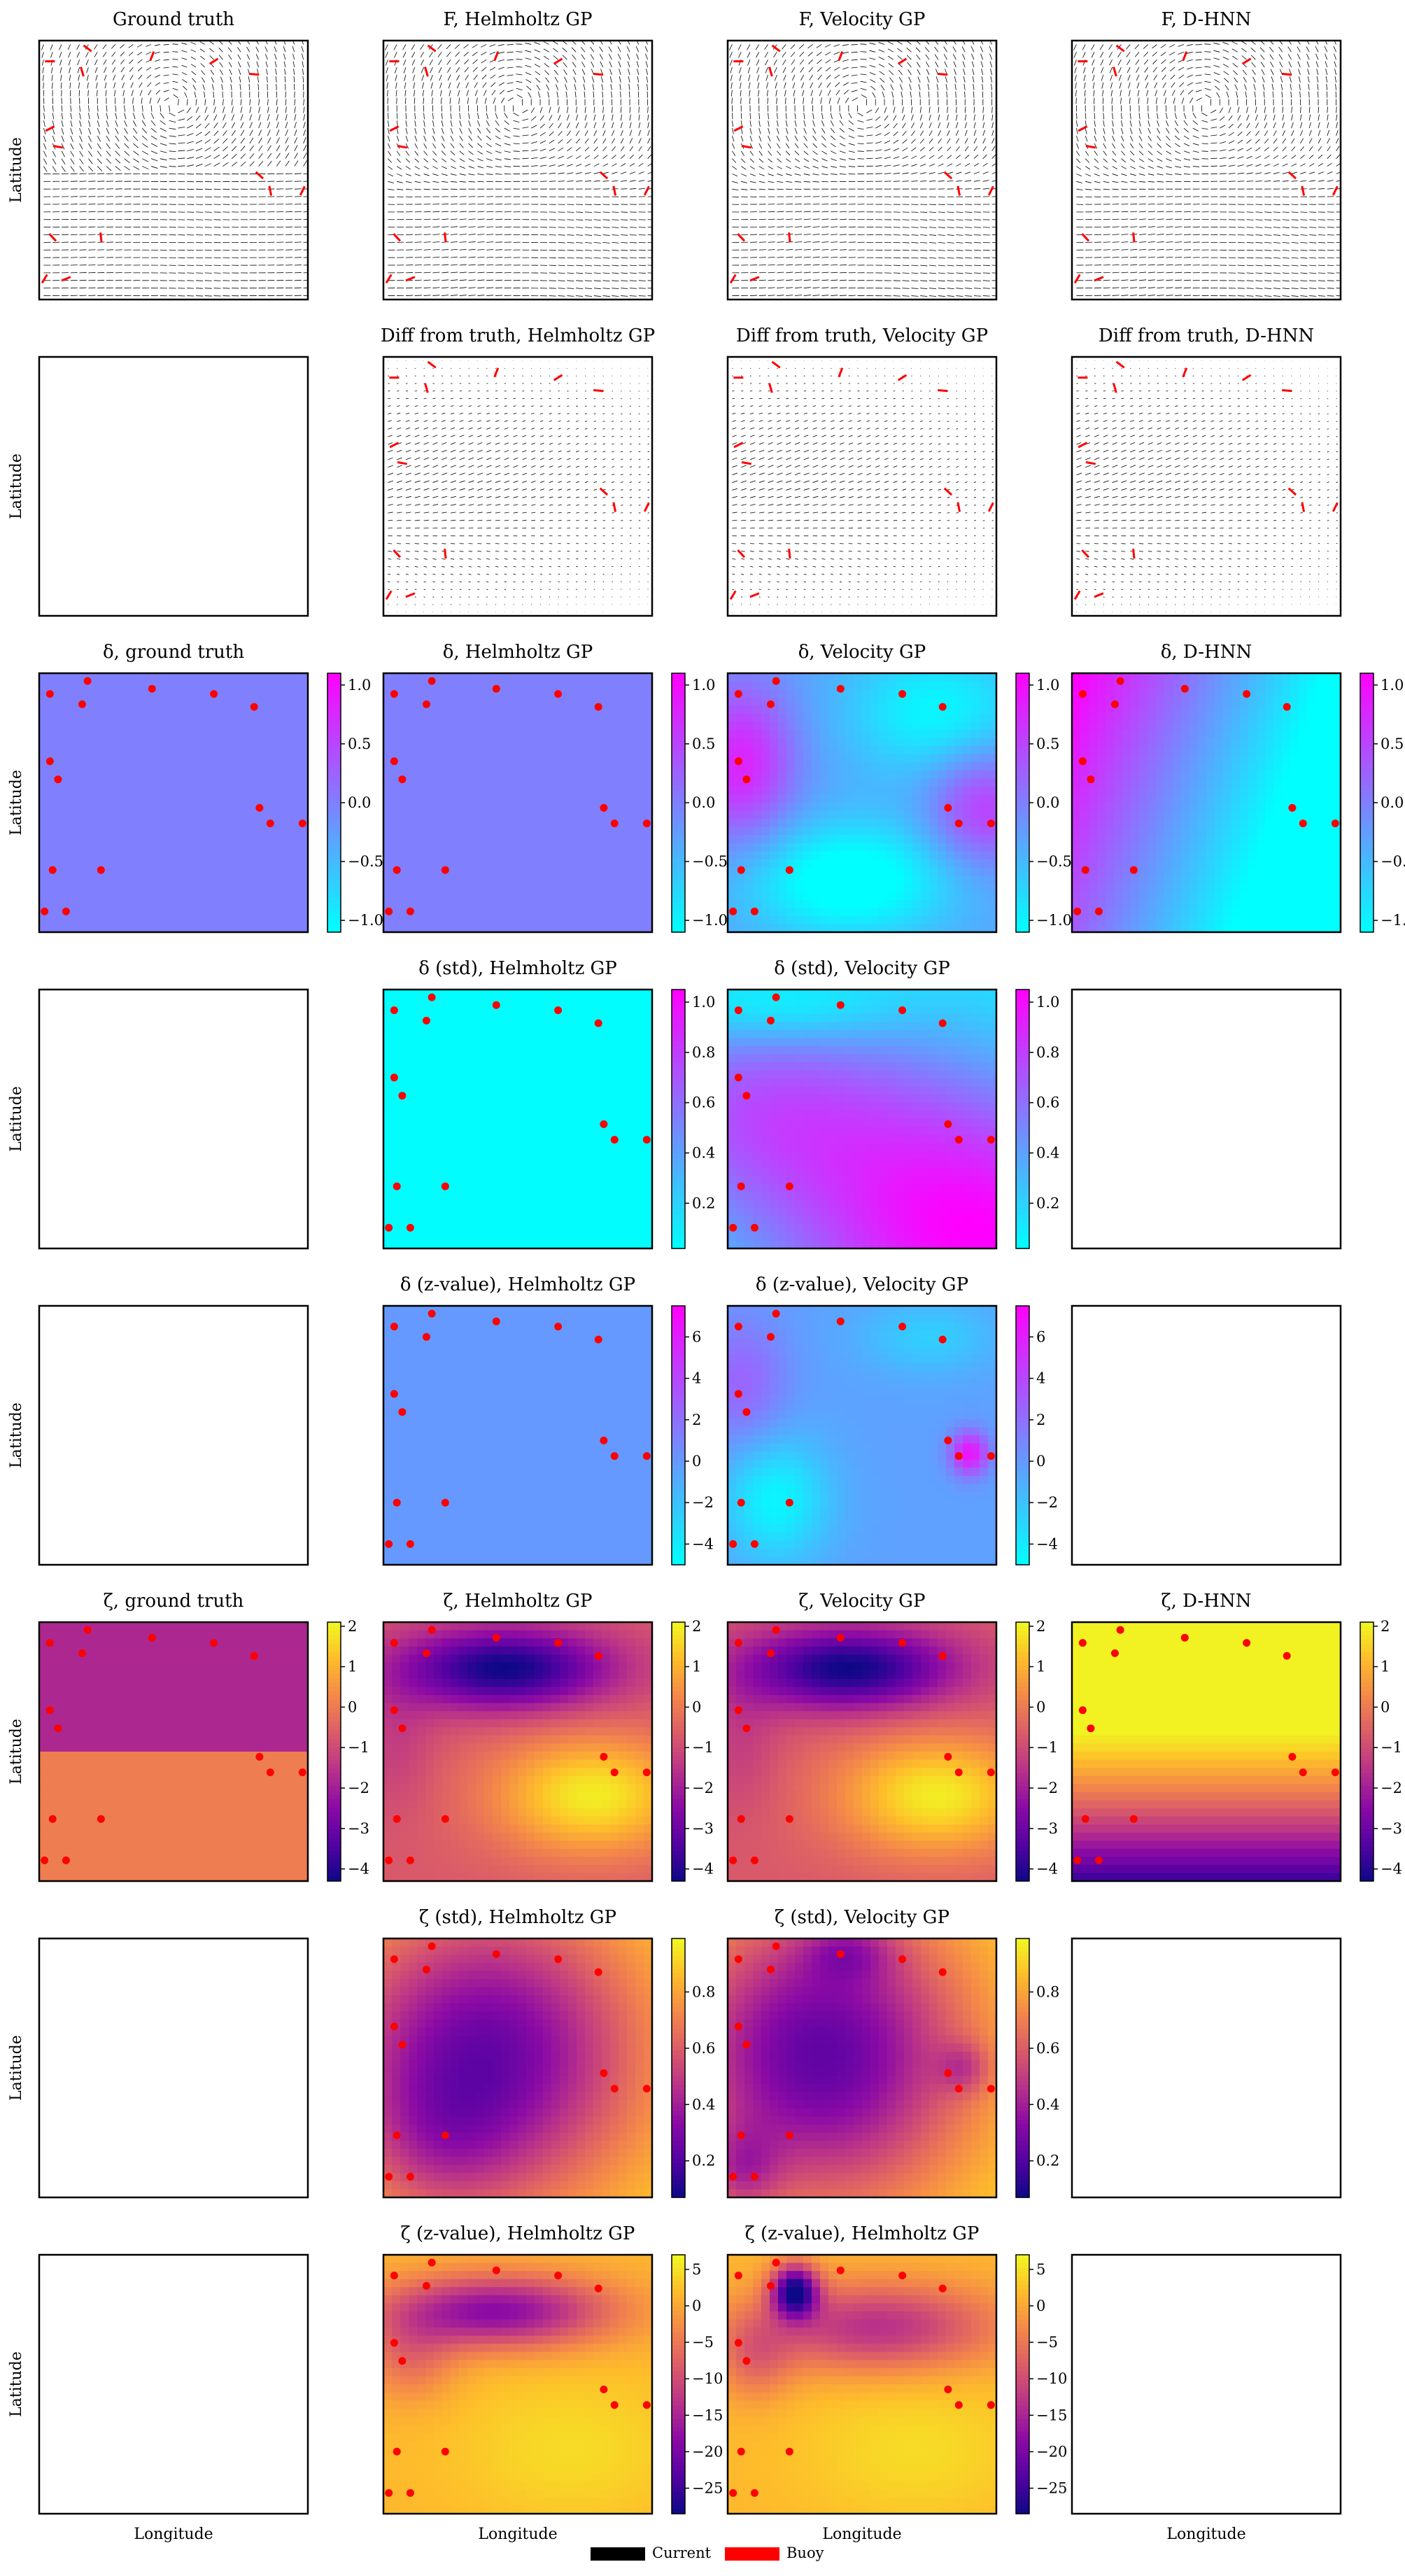 The image size is (1405, 2576). I want to click on panel-plot-area, so click(1207, 169).